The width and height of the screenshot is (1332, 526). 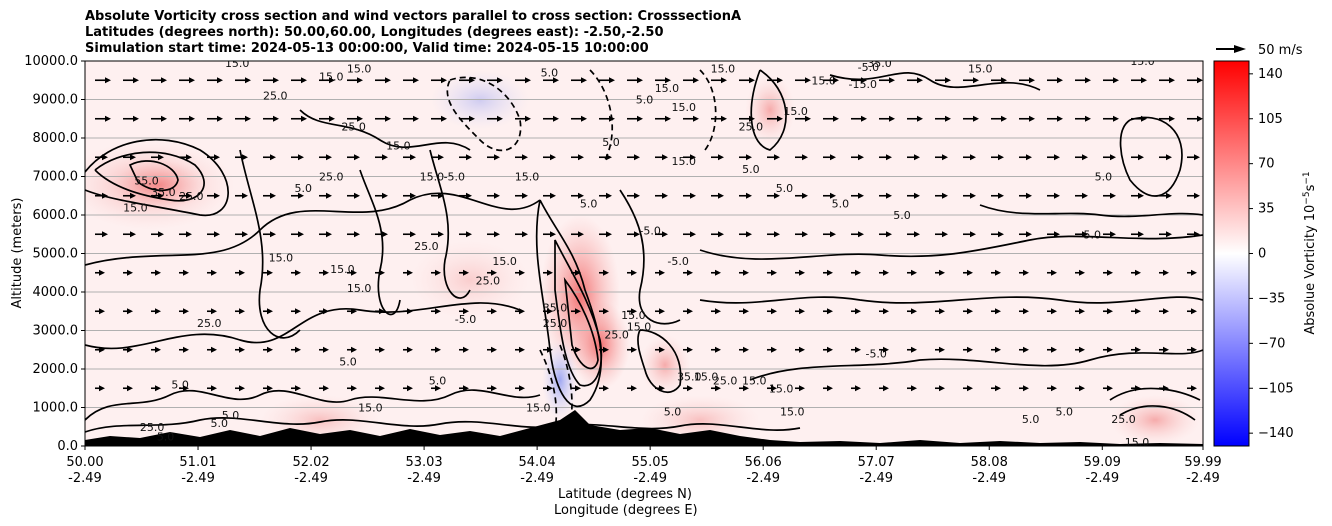 What do you see at coordinates (56, 138) in the screenshot?
I see `y-tick-label: 8000.0` at bounding box center [56, 138].